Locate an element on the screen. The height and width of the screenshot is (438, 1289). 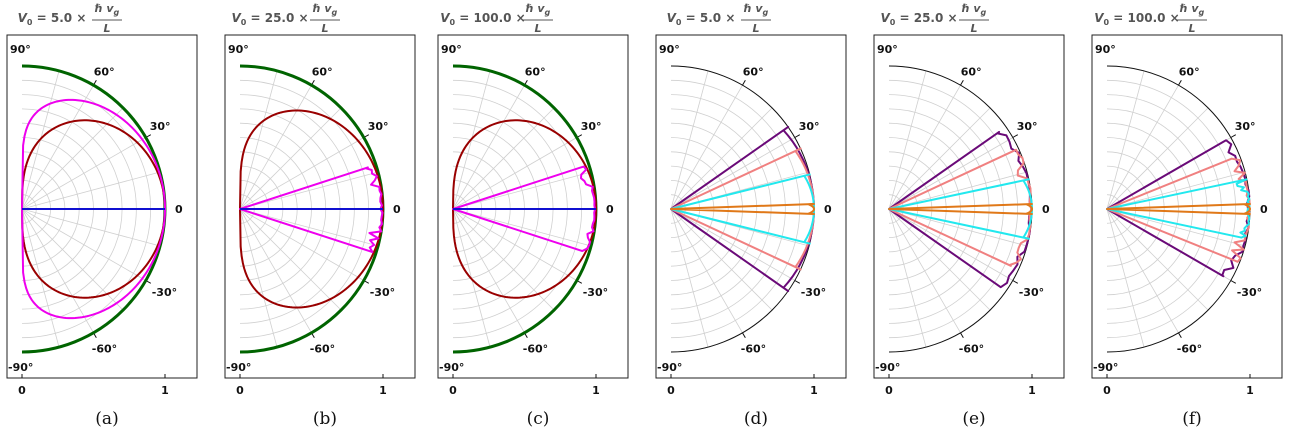
panel-title-text: V0 = 5.0 × is located at coordinates (52, 19).